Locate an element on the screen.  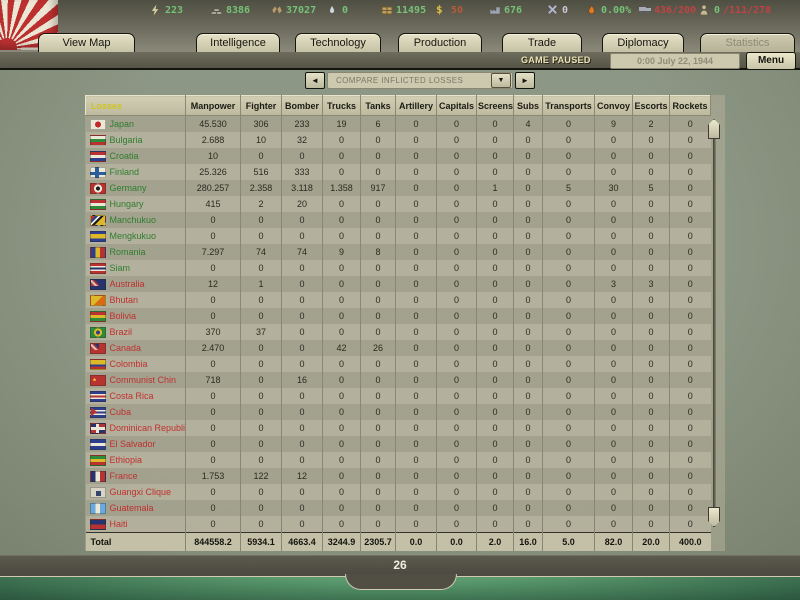
total-value-cell: 20.0 is located at coordinates (651, 541).